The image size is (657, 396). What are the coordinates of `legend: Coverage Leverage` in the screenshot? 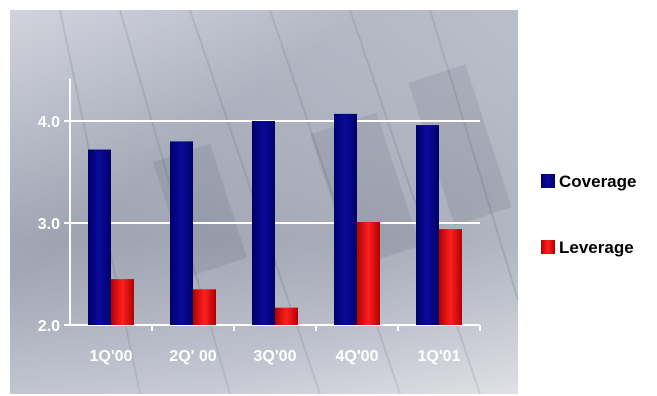 It's located at (588, 214).